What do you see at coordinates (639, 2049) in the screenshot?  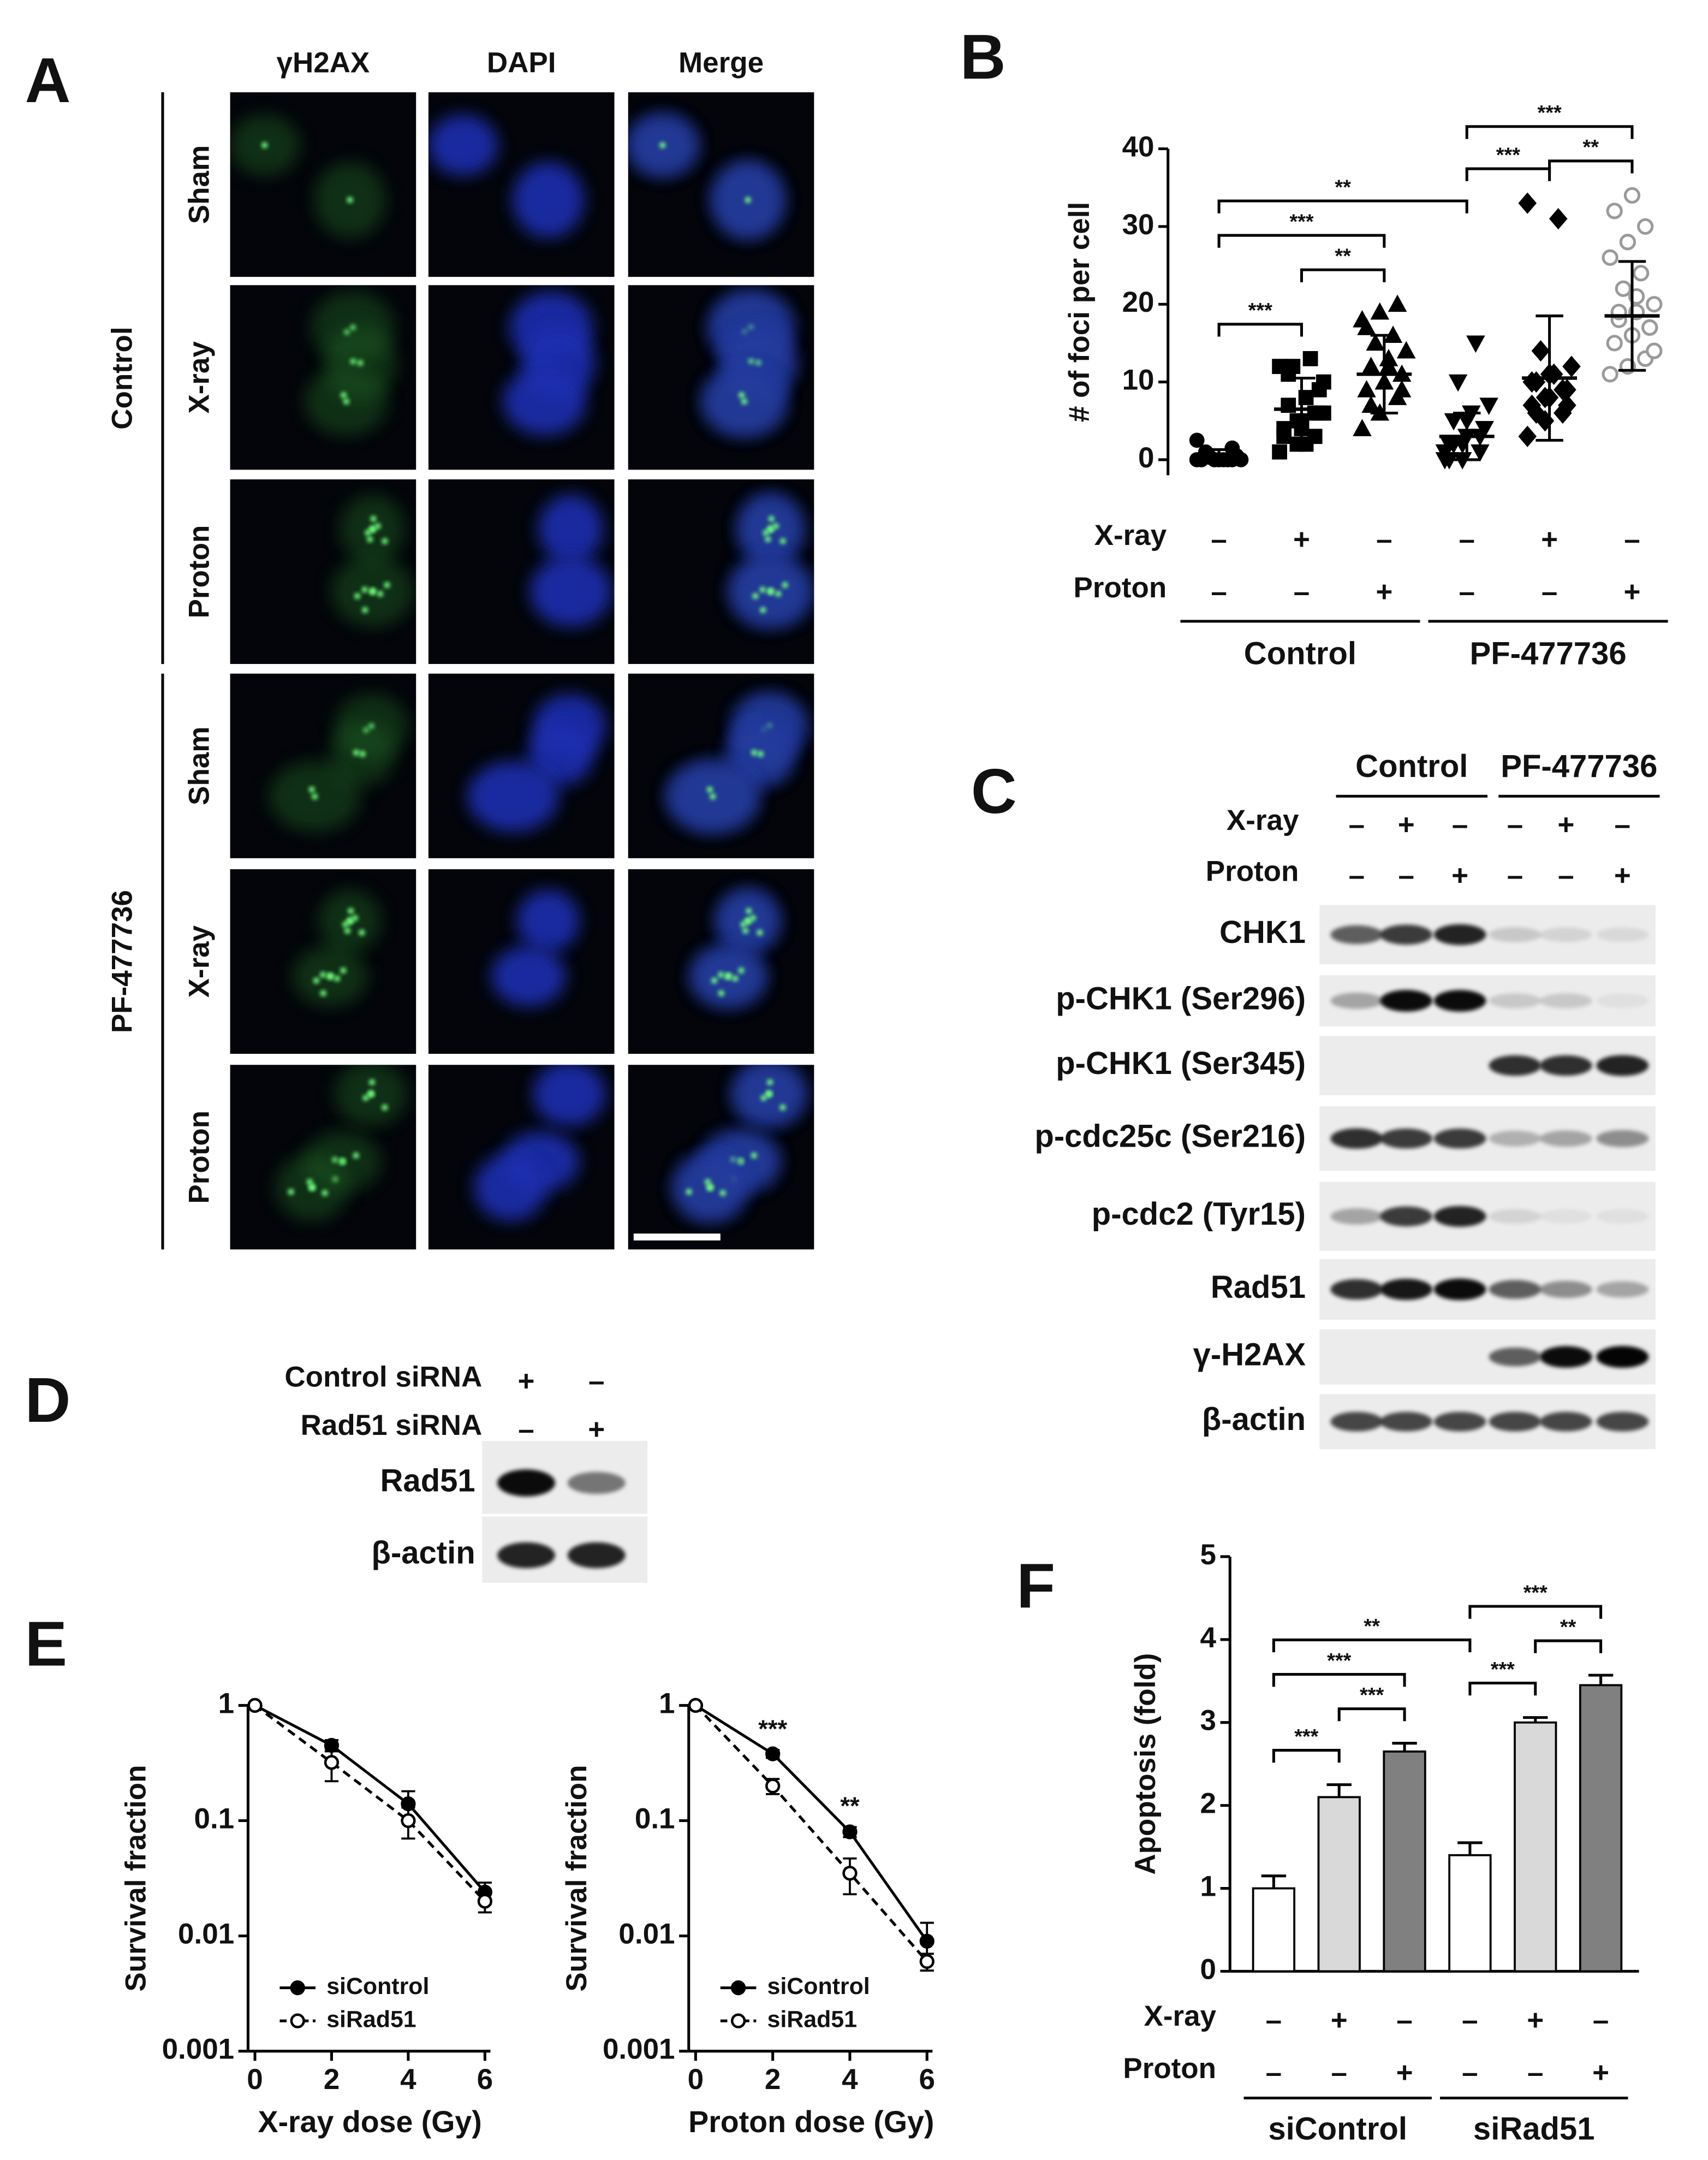 I see `y-tick-label: 0.001` at bounding box center [639, 2049].